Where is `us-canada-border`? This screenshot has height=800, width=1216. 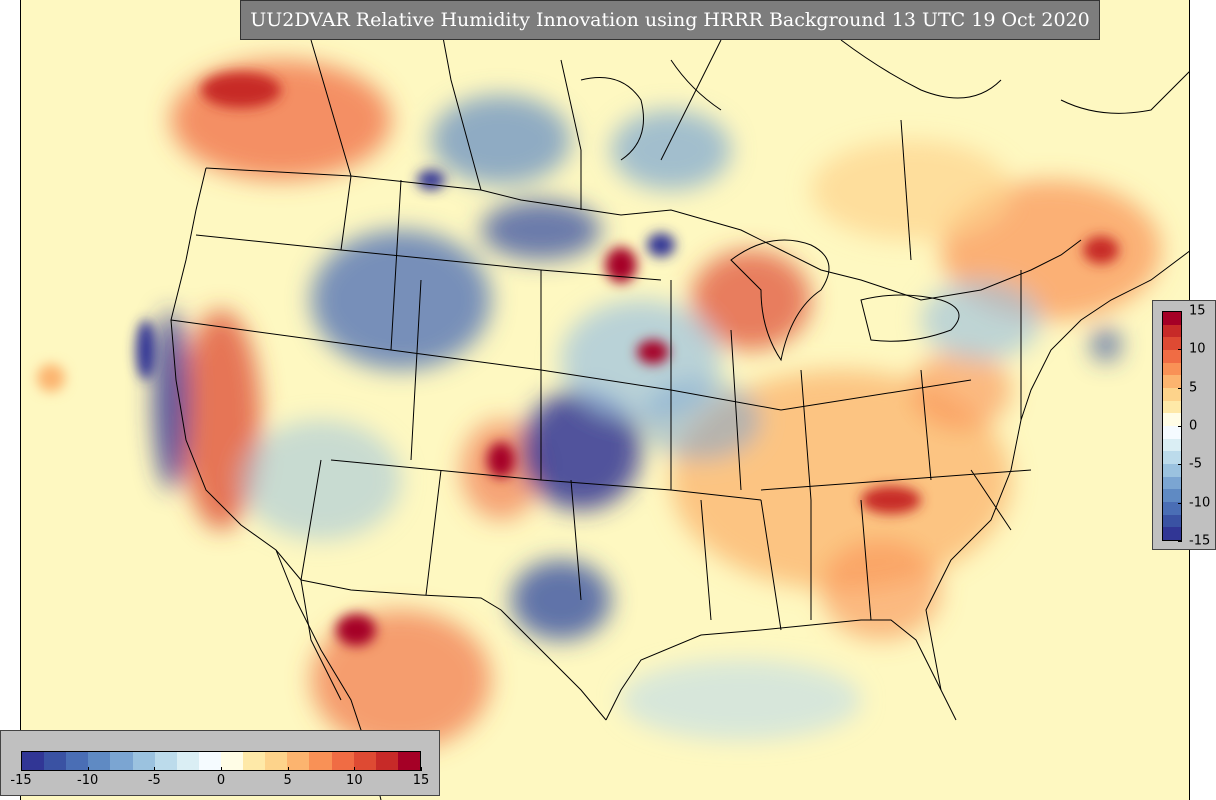
us-canada-border is located at coordinates (643, 234).